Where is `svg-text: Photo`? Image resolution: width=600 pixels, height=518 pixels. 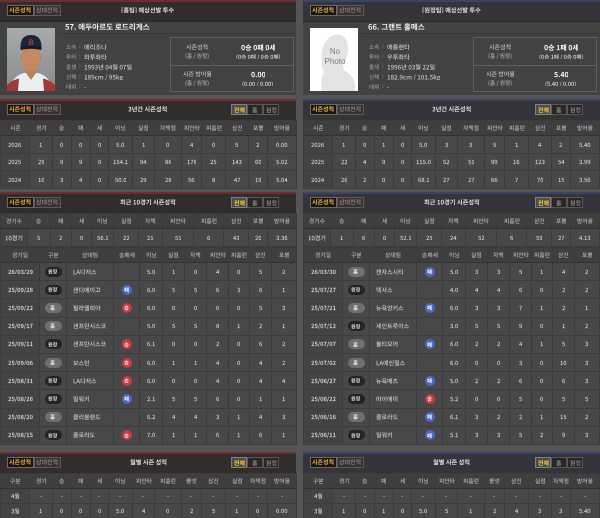
svg-text: Photo is located at coordinates (335, 61).